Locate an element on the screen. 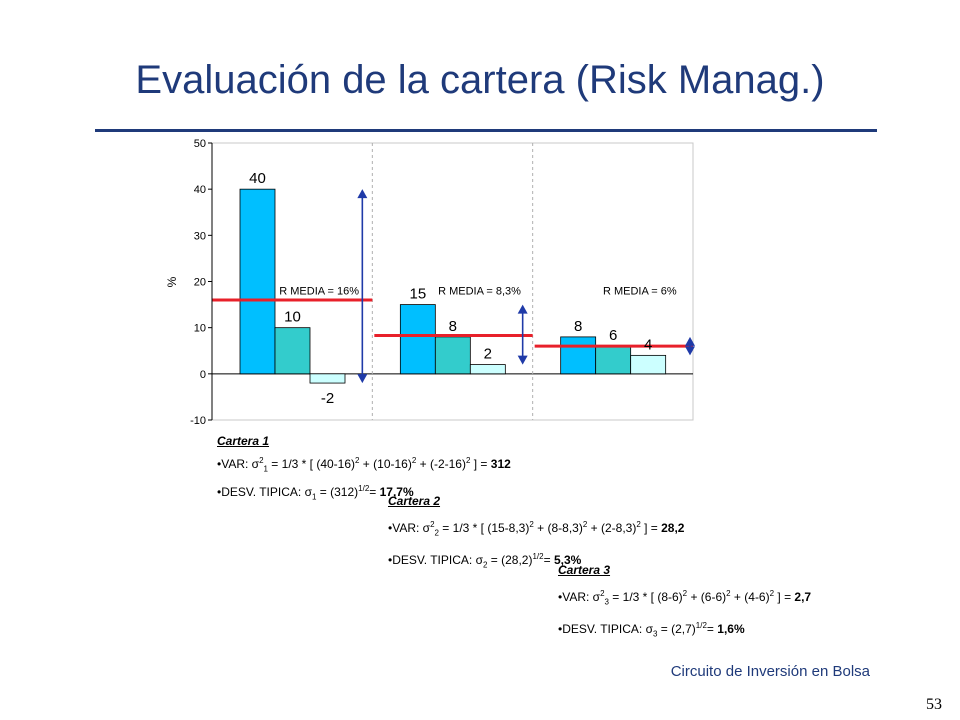  y-tick-label: 30 is located at coordinates (200, 236).